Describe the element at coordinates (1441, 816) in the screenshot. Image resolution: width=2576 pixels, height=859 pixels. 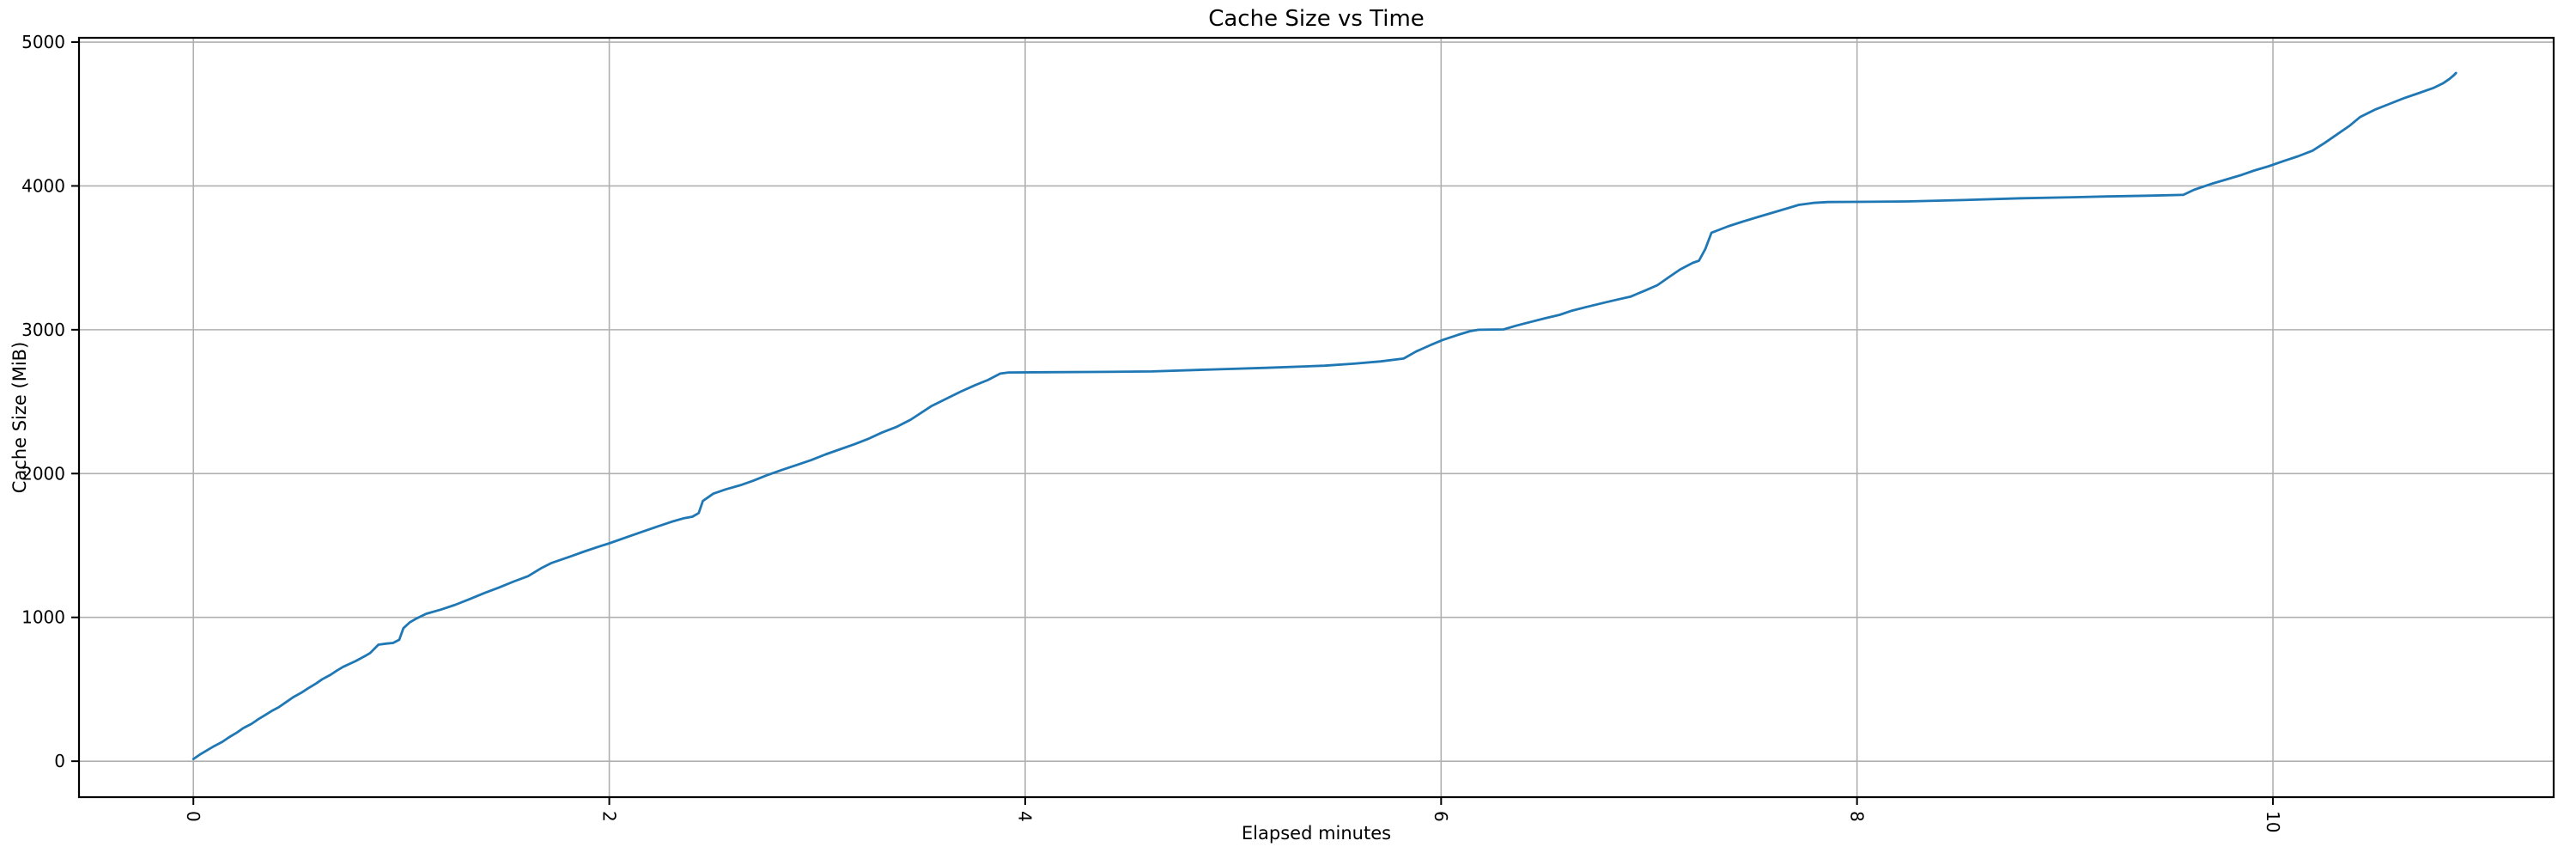
I see `x-tick-label: 6` at that location.